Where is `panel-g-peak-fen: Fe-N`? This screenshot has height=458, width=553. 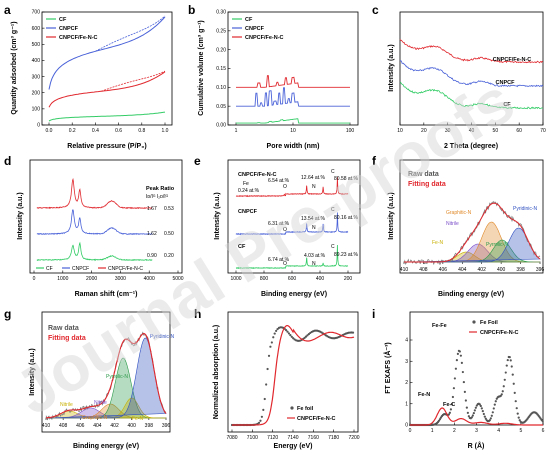 panel-g-peak-fen: Fe-N is located at coordinates (138, 419).